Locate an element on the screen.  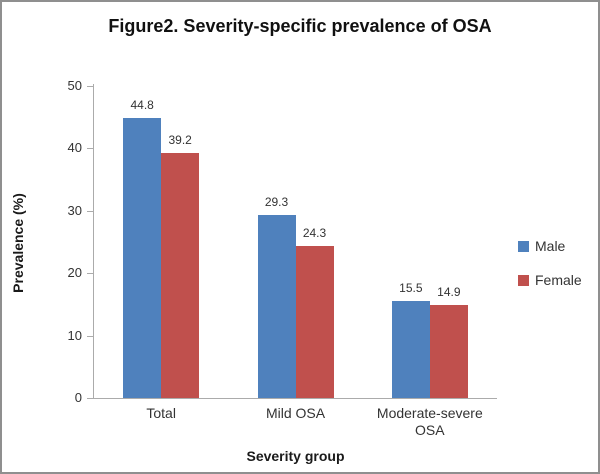
bar-female-total is located at coordinates (180, 275).